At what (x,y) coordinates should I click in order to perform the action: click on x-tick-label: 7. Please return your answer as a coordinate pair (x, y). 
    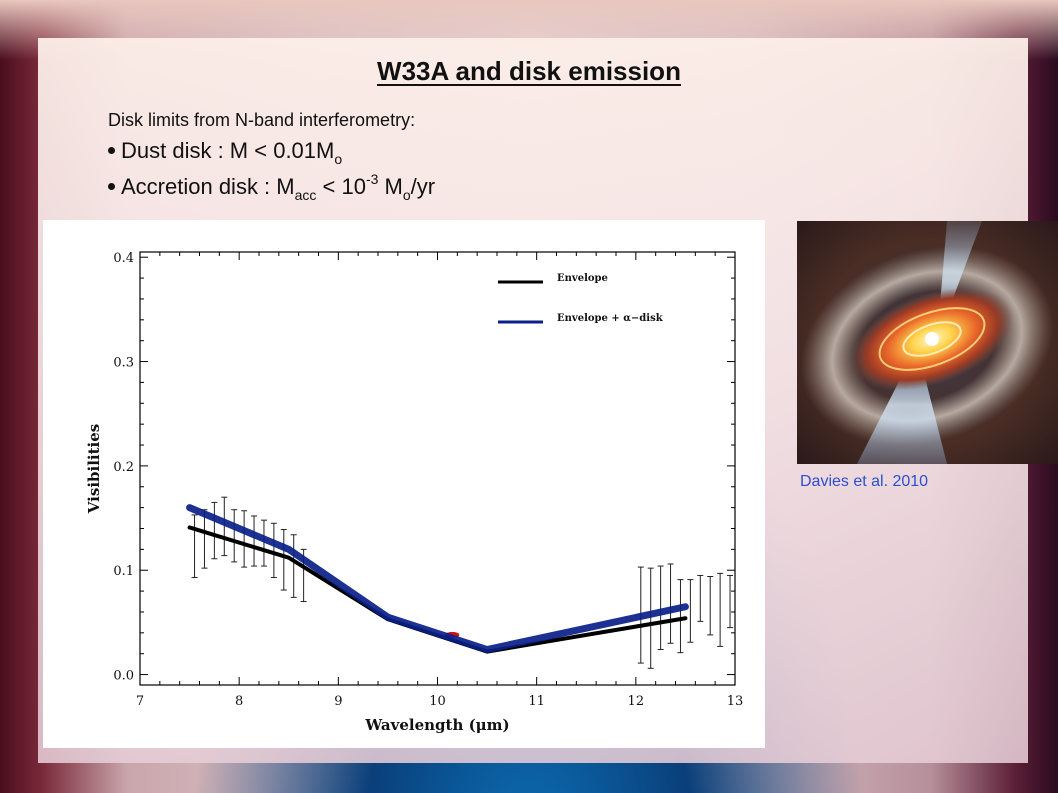
    Looking at the image, I should click on (140, 701).